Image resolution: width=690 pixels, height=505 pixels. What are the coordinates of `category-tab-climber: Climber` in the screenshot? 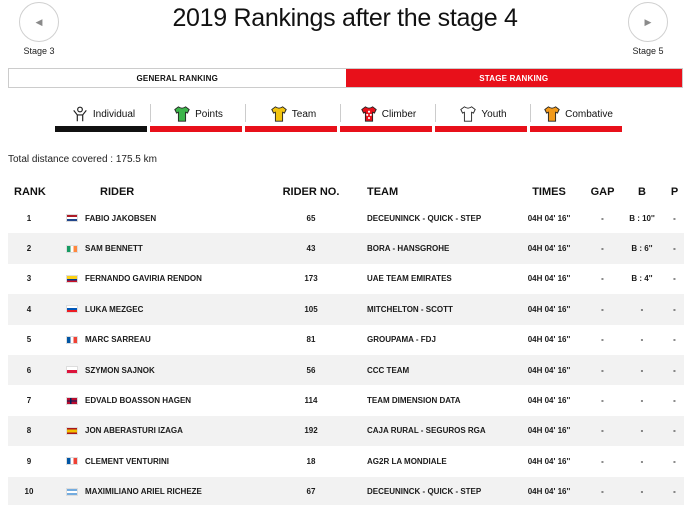 It's located at (388, 114).